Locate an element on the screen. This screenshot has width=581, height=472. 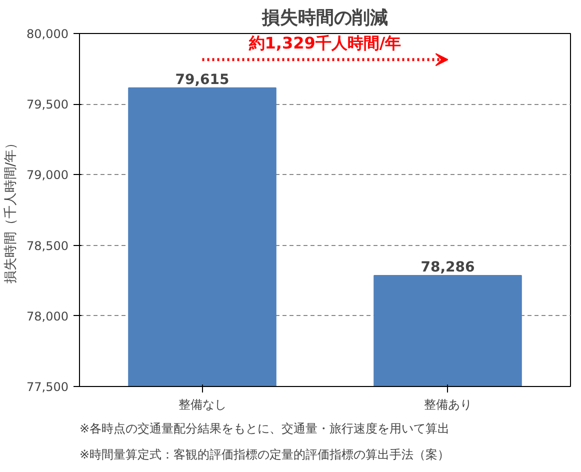
y-tick-label: 77,500 is located at coordinates (47, 387).